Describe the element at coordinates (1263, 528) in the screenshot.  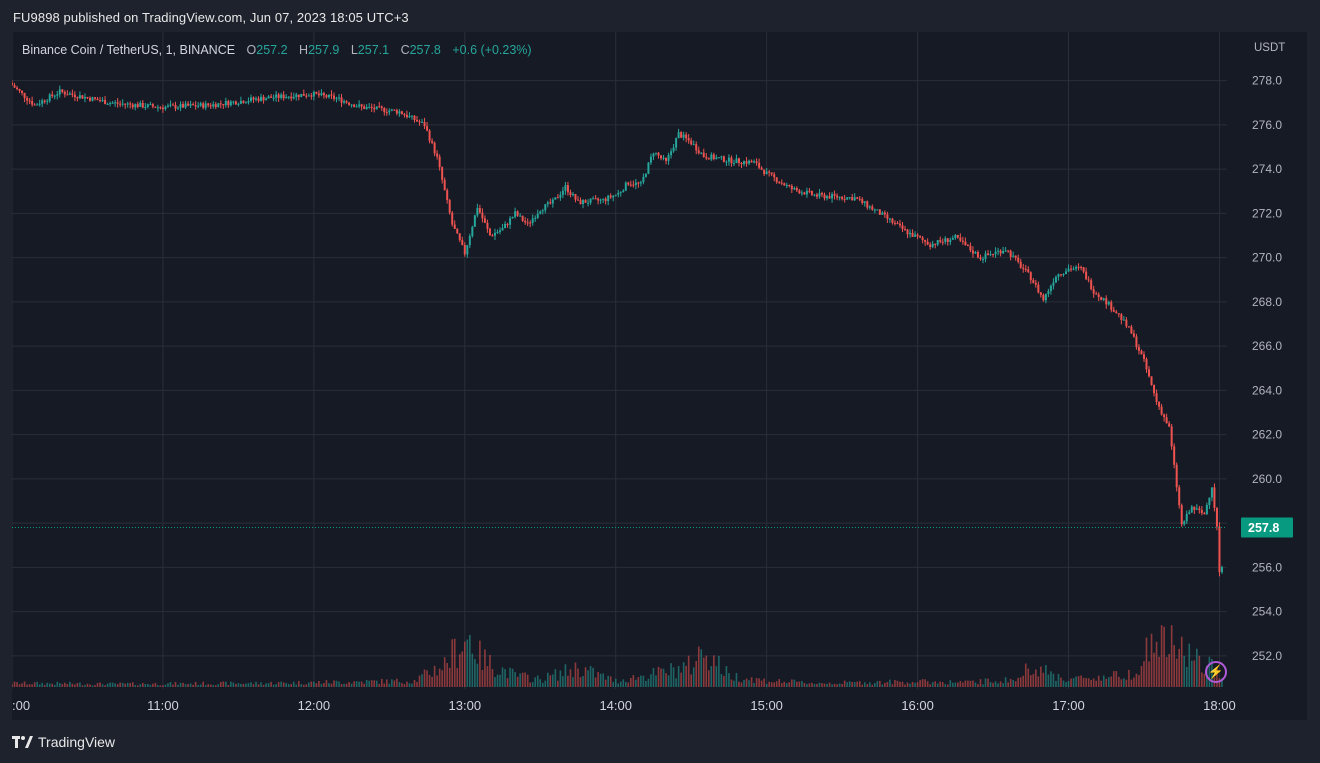
I see `last-price-label: 257.8` at that location.